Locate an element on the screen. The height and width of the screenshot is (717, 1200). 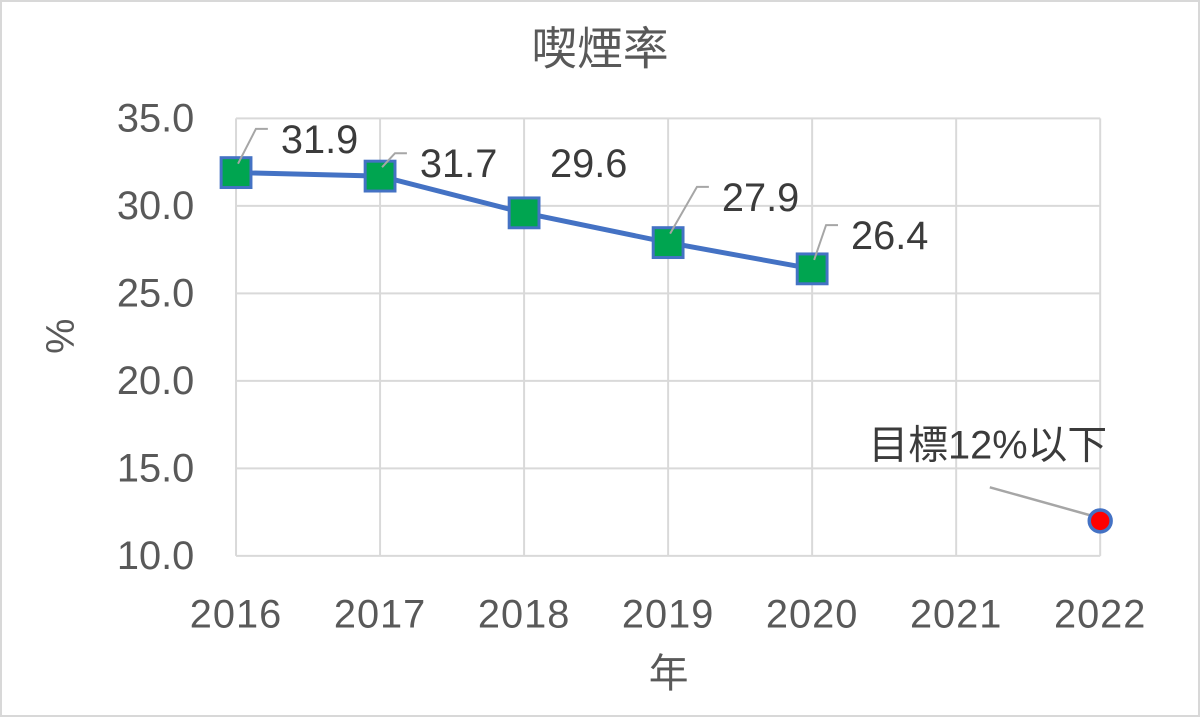
data-labels: 31.9 31.7 29.6 27.9 26.4 is located at coordinates (582, 189).